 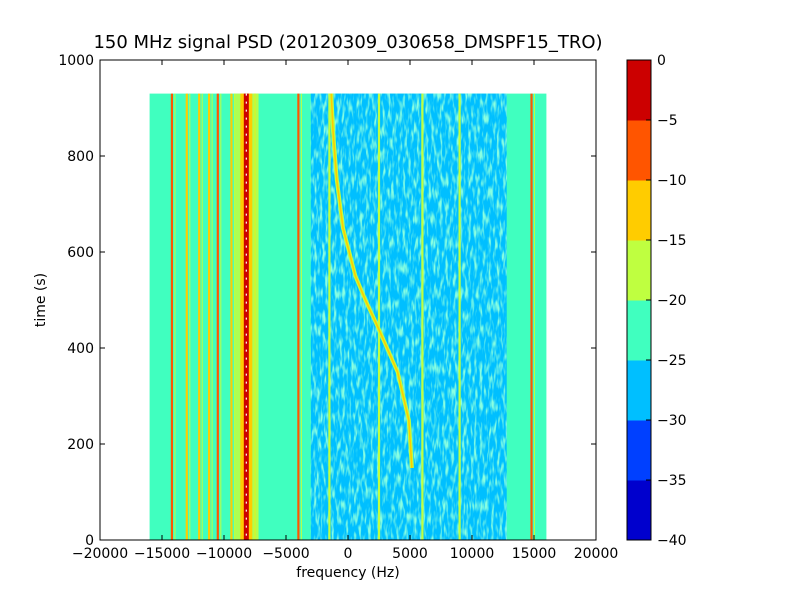 What do you see at coordinates (347, 573) in the screenshot?
I see `x-axis-label: frequency (Hz)` at bounding box center [347, 573].